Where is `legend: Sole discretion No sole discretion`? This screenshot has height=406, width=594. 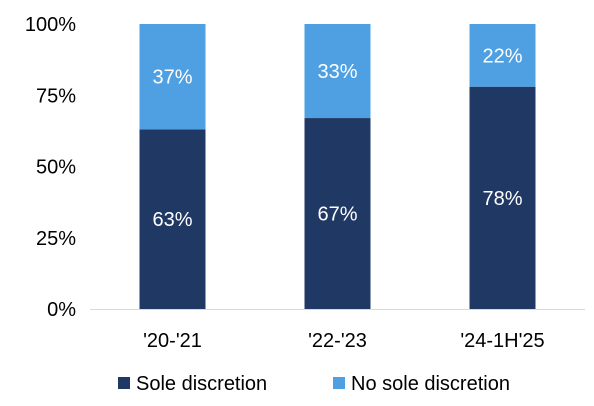 legend: Sole discretion No sole discretion is located at coordinates (314, 384).